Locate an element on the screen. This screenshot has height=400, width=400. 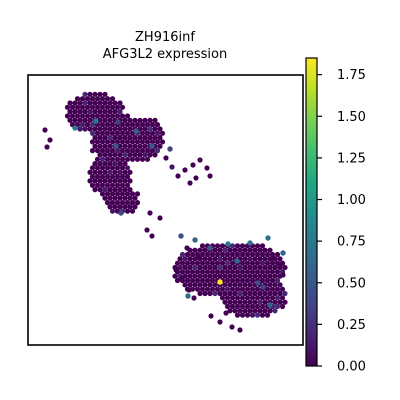
colorbar-tick-label: 1.00 is located at coordinates (351, 200).